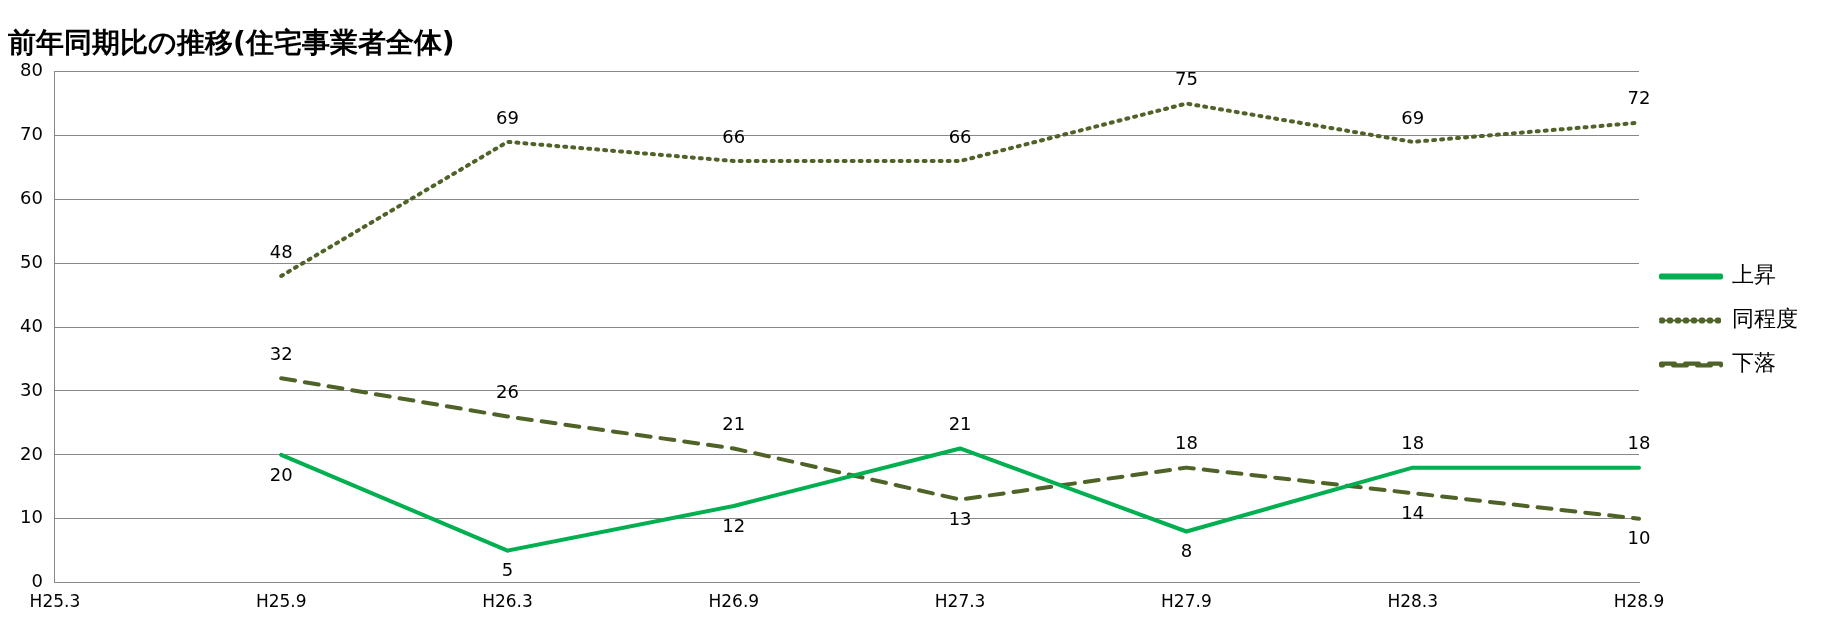  What do you see at coordinates (1413, 601) in the screenshot?
I see `x-tick-label: H28.3` at bounding box center [1413, 601].